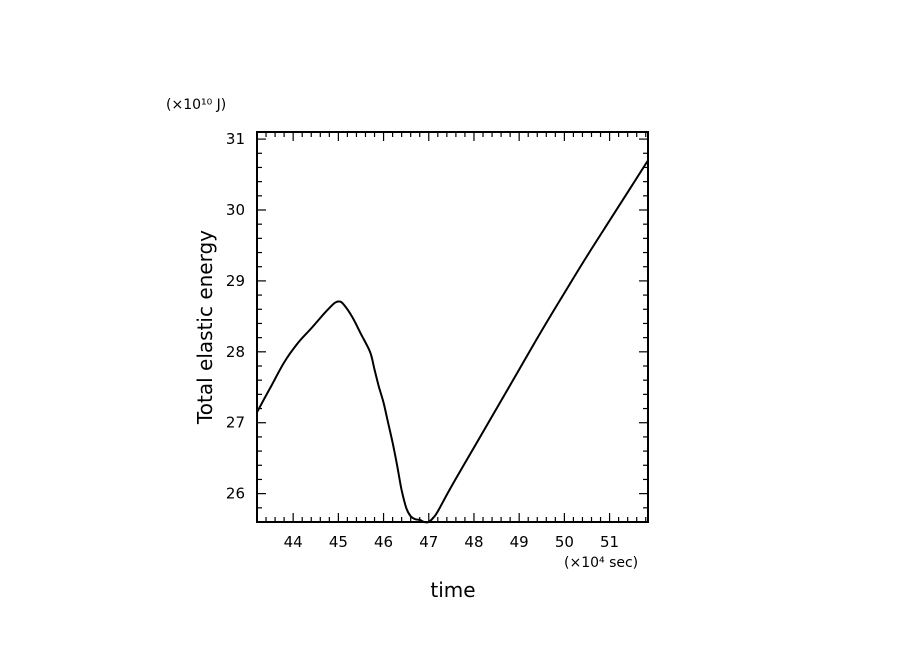 The width and height of the screenshot is (904, 654). What do you see at coordinates (235, 423) in the screenshot?
I see `y-tick-label: 27` at bounding box center [235, 423].